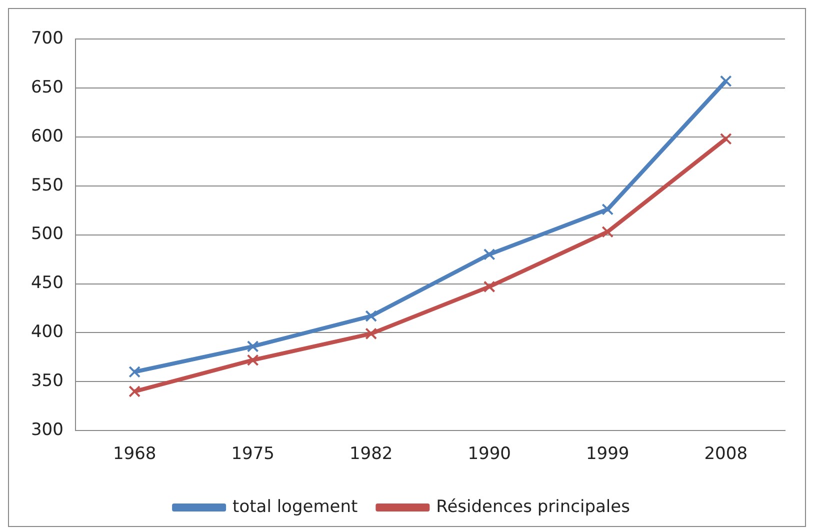 The width and height of the screenshot is (816, 529). Describe the element at coordinates (371, 454) in the screenshot. I see `x-tick-label: 1982` at that location.